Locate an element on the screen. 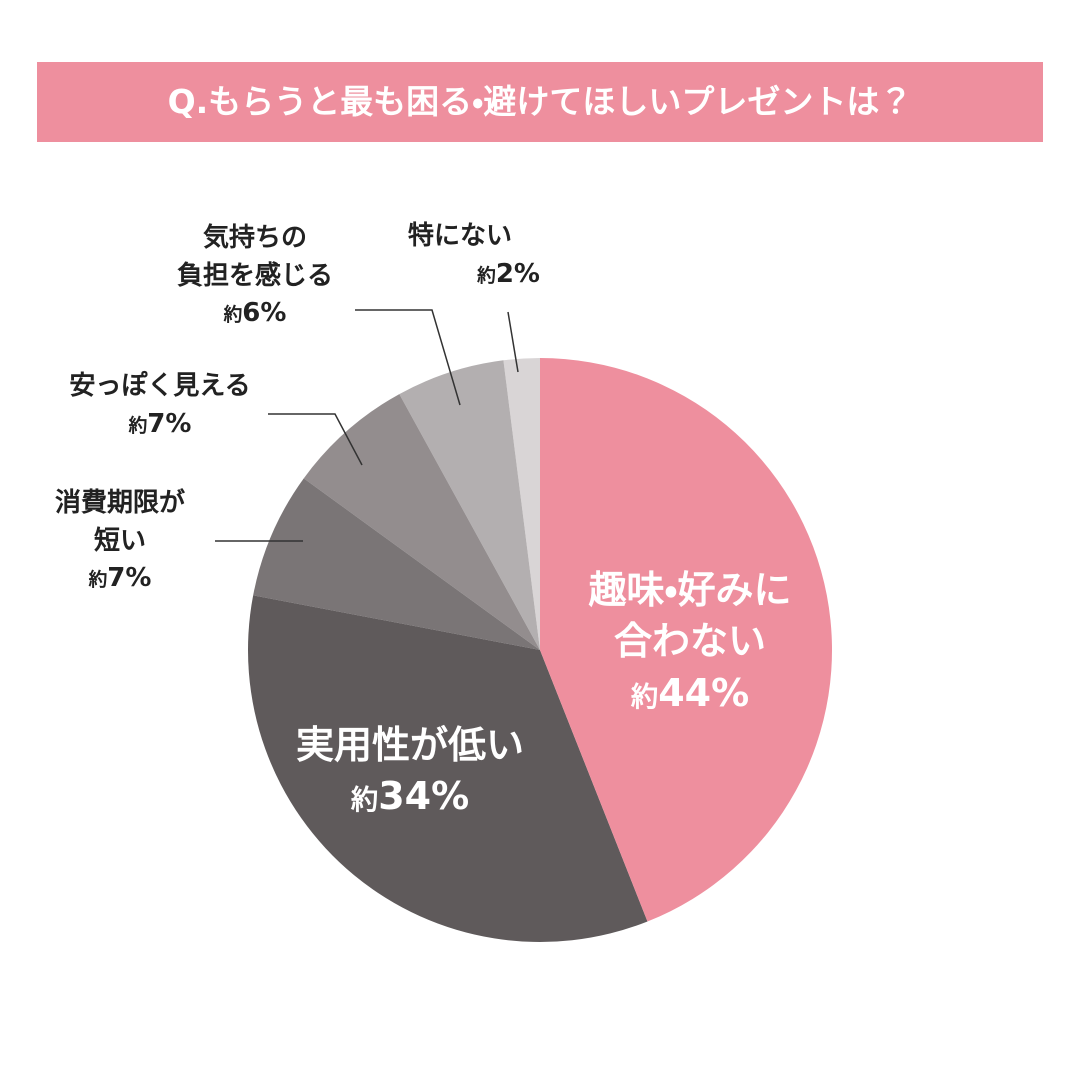 The width and height of the screenshot is (1080, 1080). slice-label: 消費期限が 短い約7% is located at coordinates (120, 541).